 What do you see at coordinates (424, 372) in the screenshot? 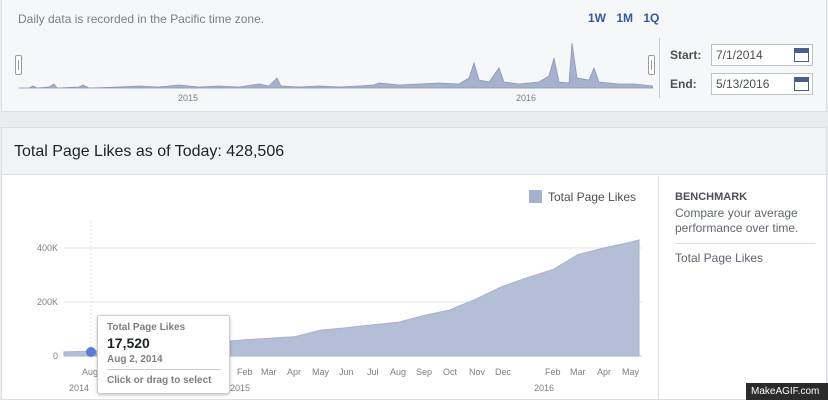
I see `x-tick-label: Sep` at bounding box center [424, 372].